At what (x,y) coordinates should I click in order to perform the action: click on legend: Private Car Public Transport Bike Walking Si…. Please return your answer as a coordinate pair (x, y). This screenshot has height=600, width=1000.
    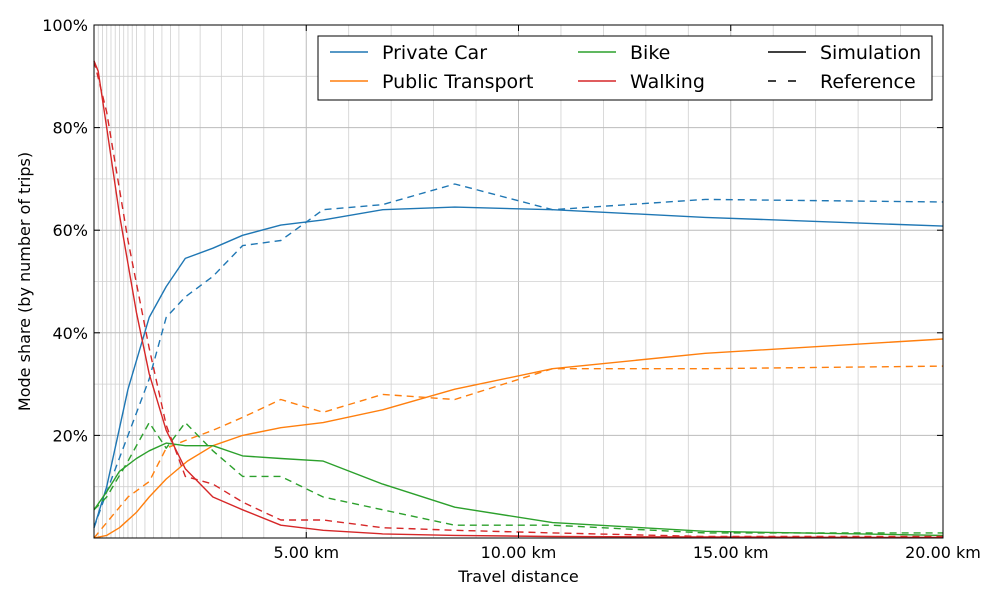
    Looking at the image, I should click on (625, 68).